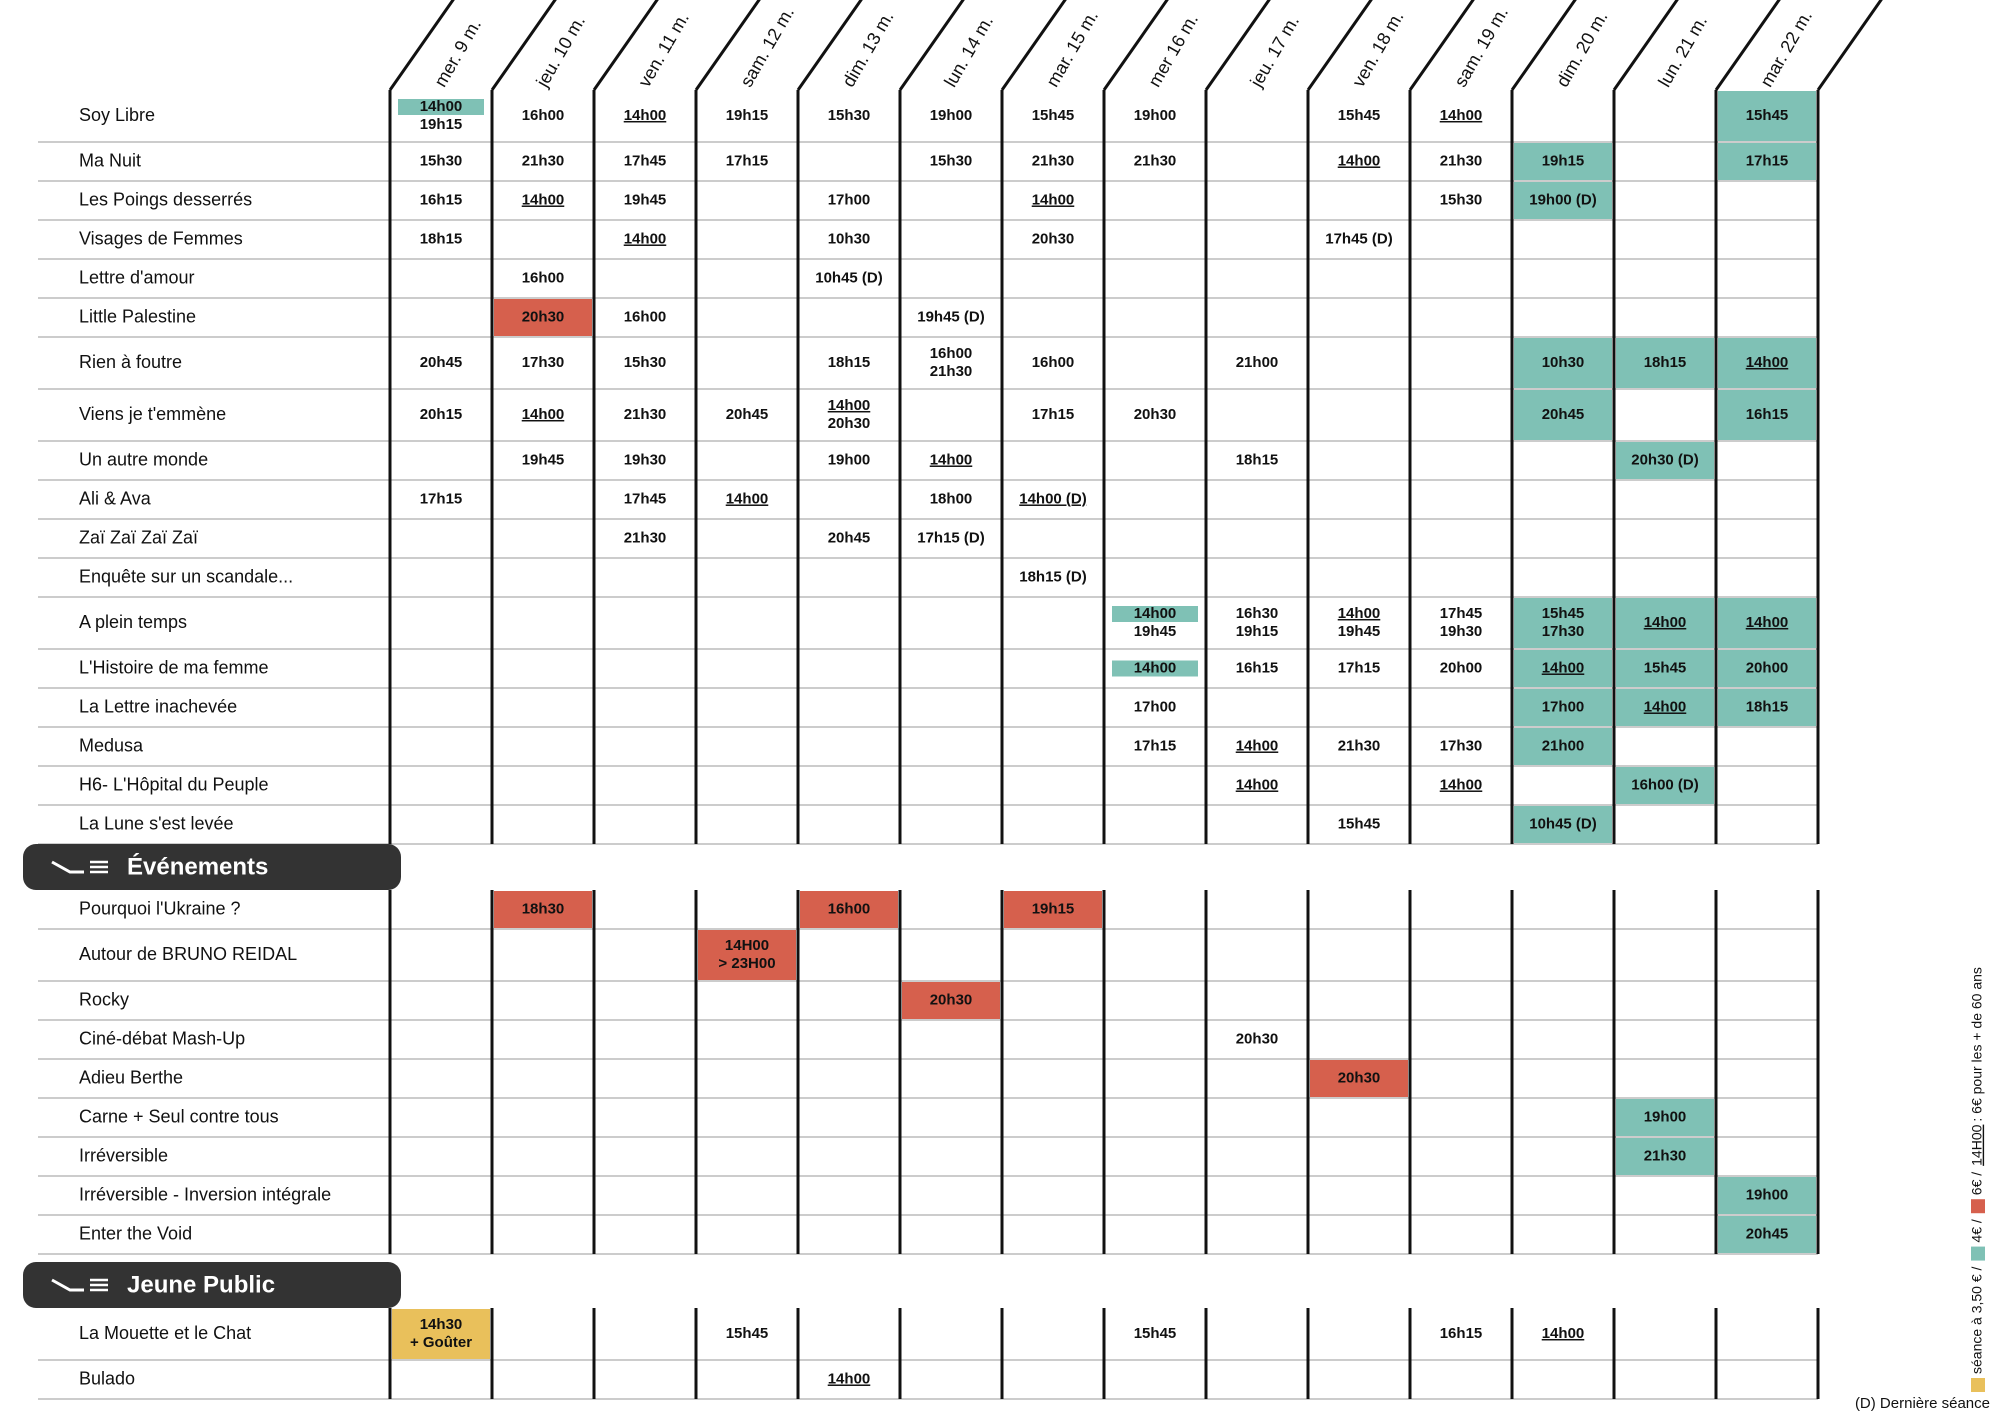 This screenshot has height=1420, width=2006. I want to click on showtime: 19h15, so click(1563, 160).